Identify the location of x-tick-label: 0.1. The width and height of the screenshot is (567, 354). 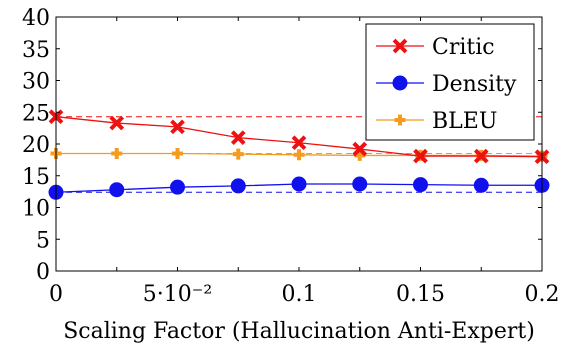
(299, 294).